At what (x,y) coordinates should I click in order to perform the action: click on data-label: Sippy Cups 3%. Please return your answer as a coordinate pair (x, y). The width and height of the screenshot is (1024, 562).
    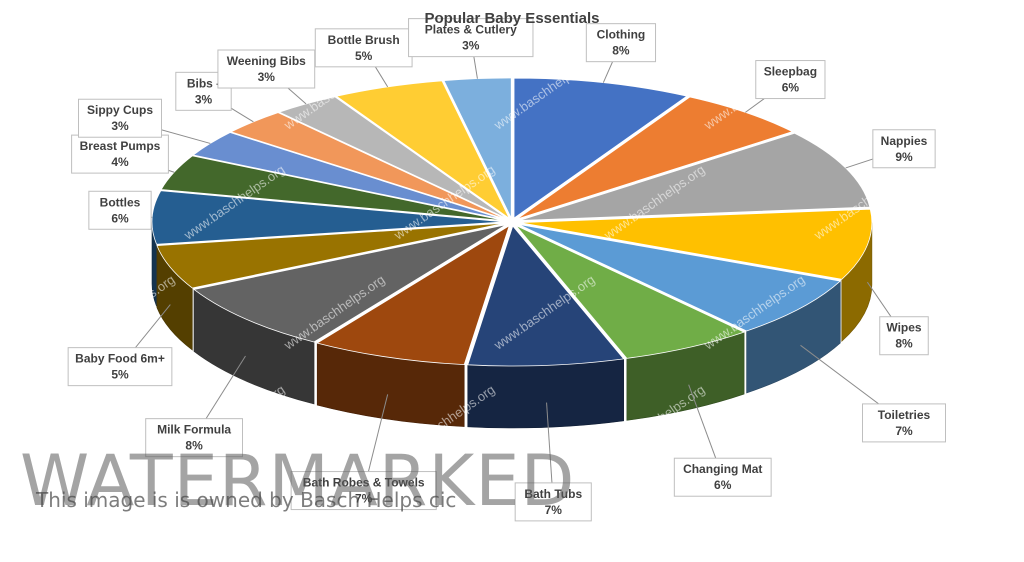
    Looking at the image, I should click on (144, 121).